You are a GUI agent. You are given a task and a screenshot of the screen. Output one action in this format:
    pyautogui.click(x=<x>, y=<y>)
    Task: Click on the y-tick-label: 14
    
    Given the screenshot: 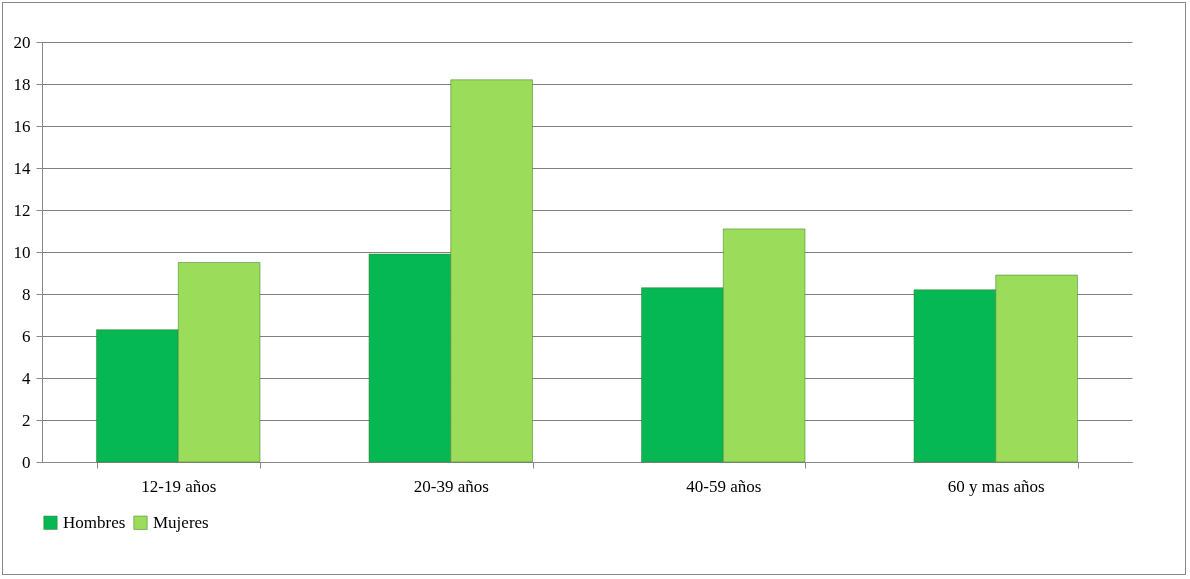 What is the action you would take?
    pyautogui.click(x=22, y=168)
    